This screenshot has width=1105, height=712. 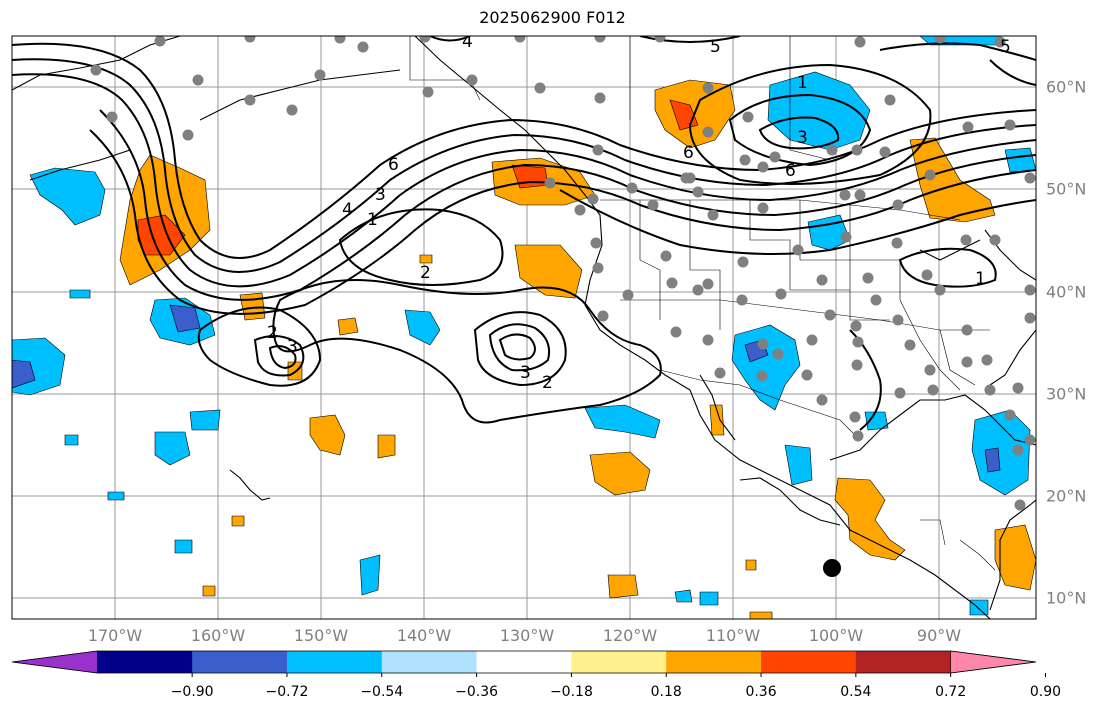 I want to click on longitude-label: 160°W, so click(x=218, y=635).